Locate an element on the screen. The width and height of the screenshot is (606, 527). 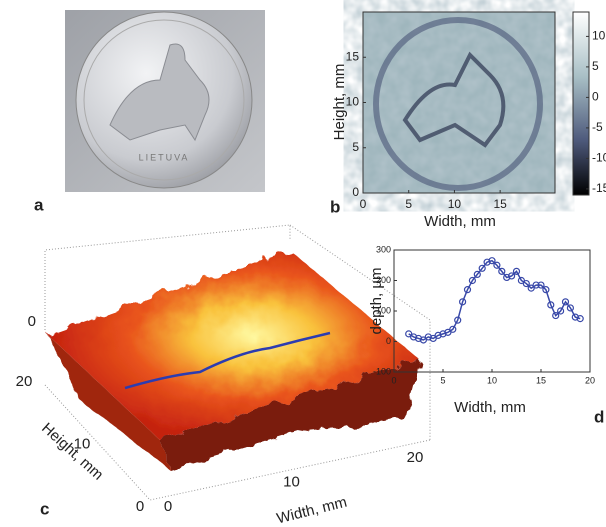
y-tick-label: 5 is located at coordinates (355, 147).